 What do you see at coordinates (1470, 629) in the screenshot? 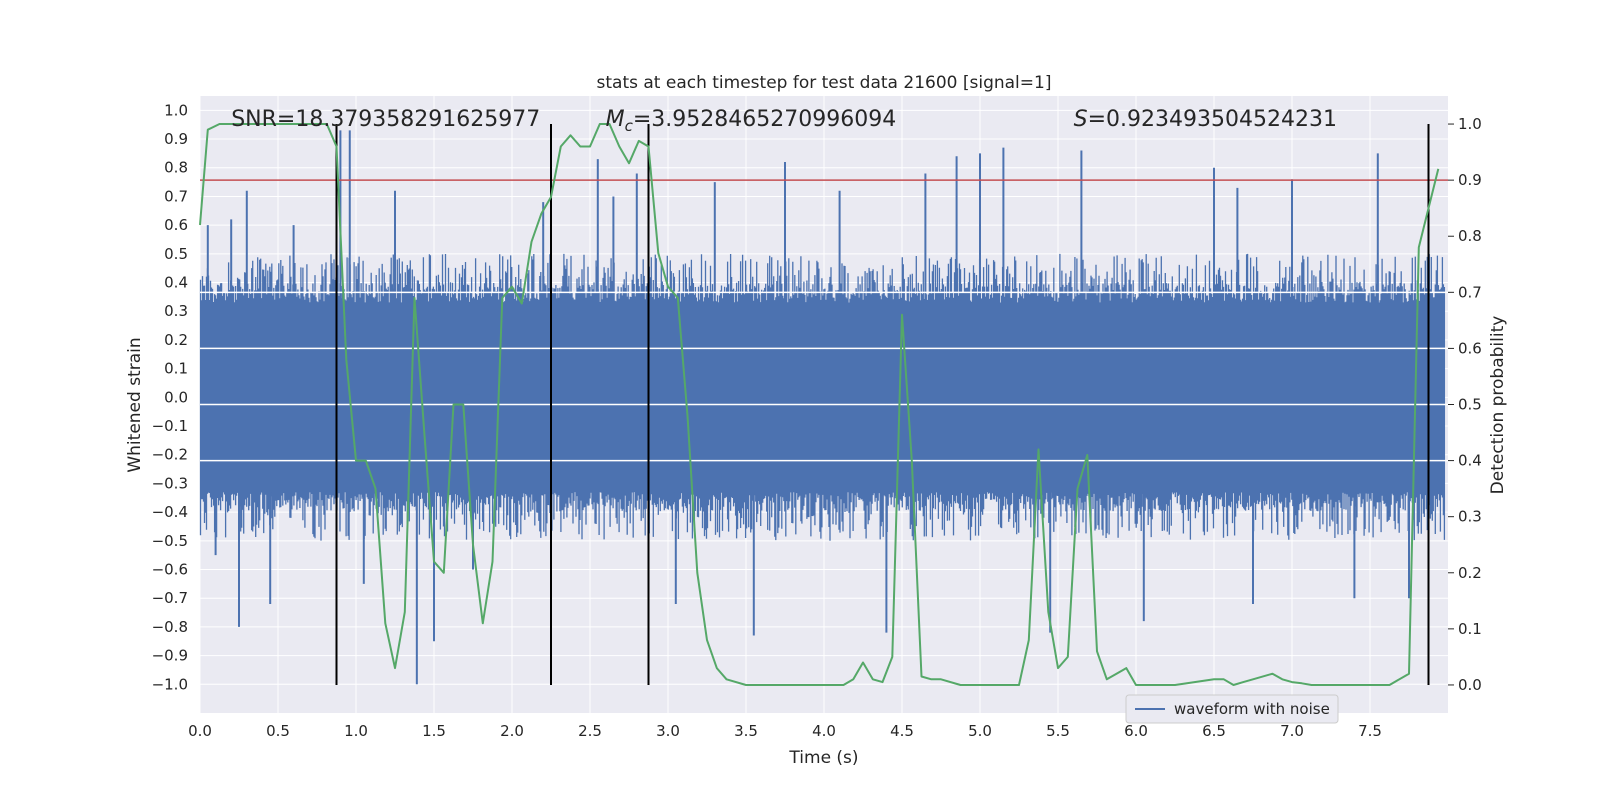
I see `y2-tick-label: 0.1` at bounding box center [1470, 629].